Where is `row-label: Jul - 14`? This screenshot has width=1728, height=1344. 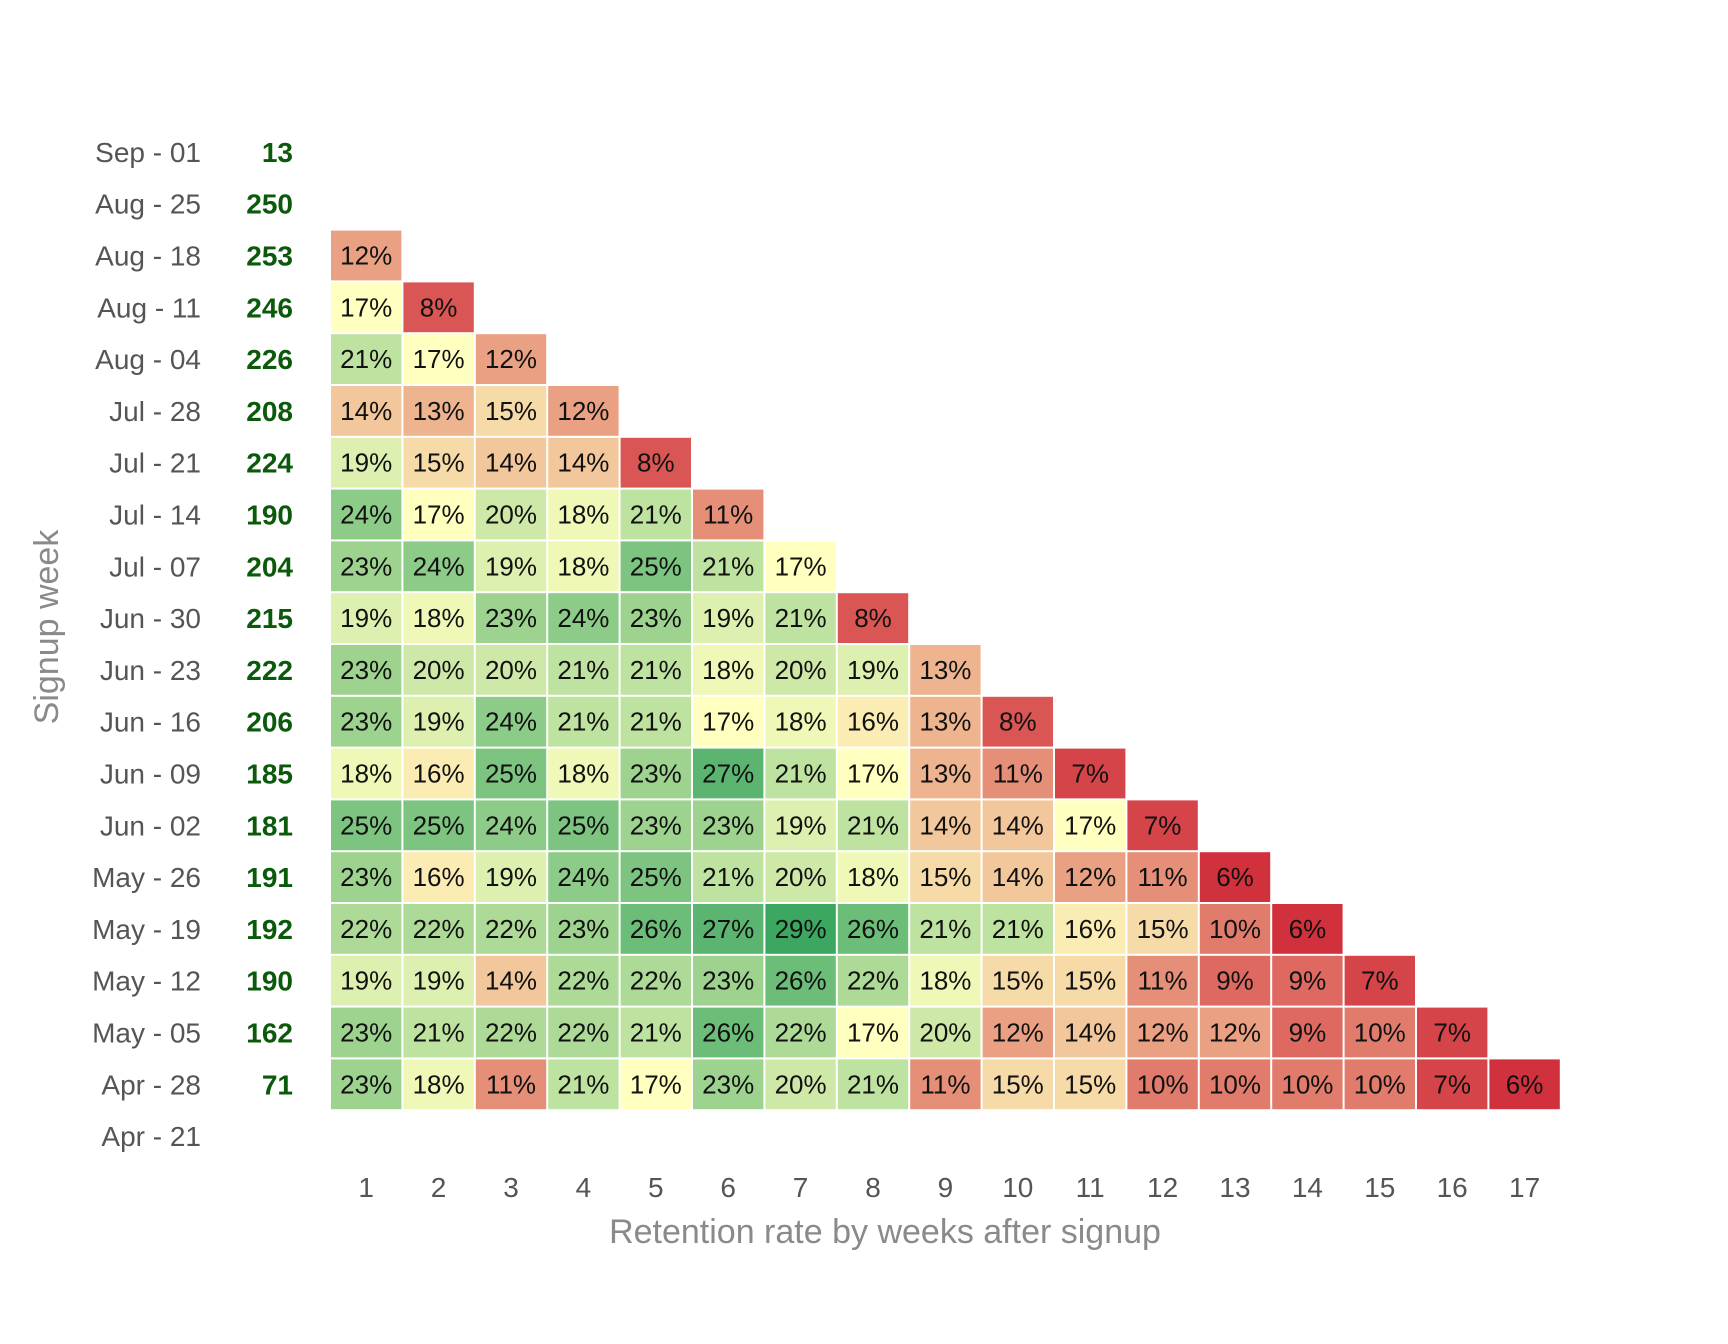
row-label: Jul - 14 is located at coordinates (155, 515).